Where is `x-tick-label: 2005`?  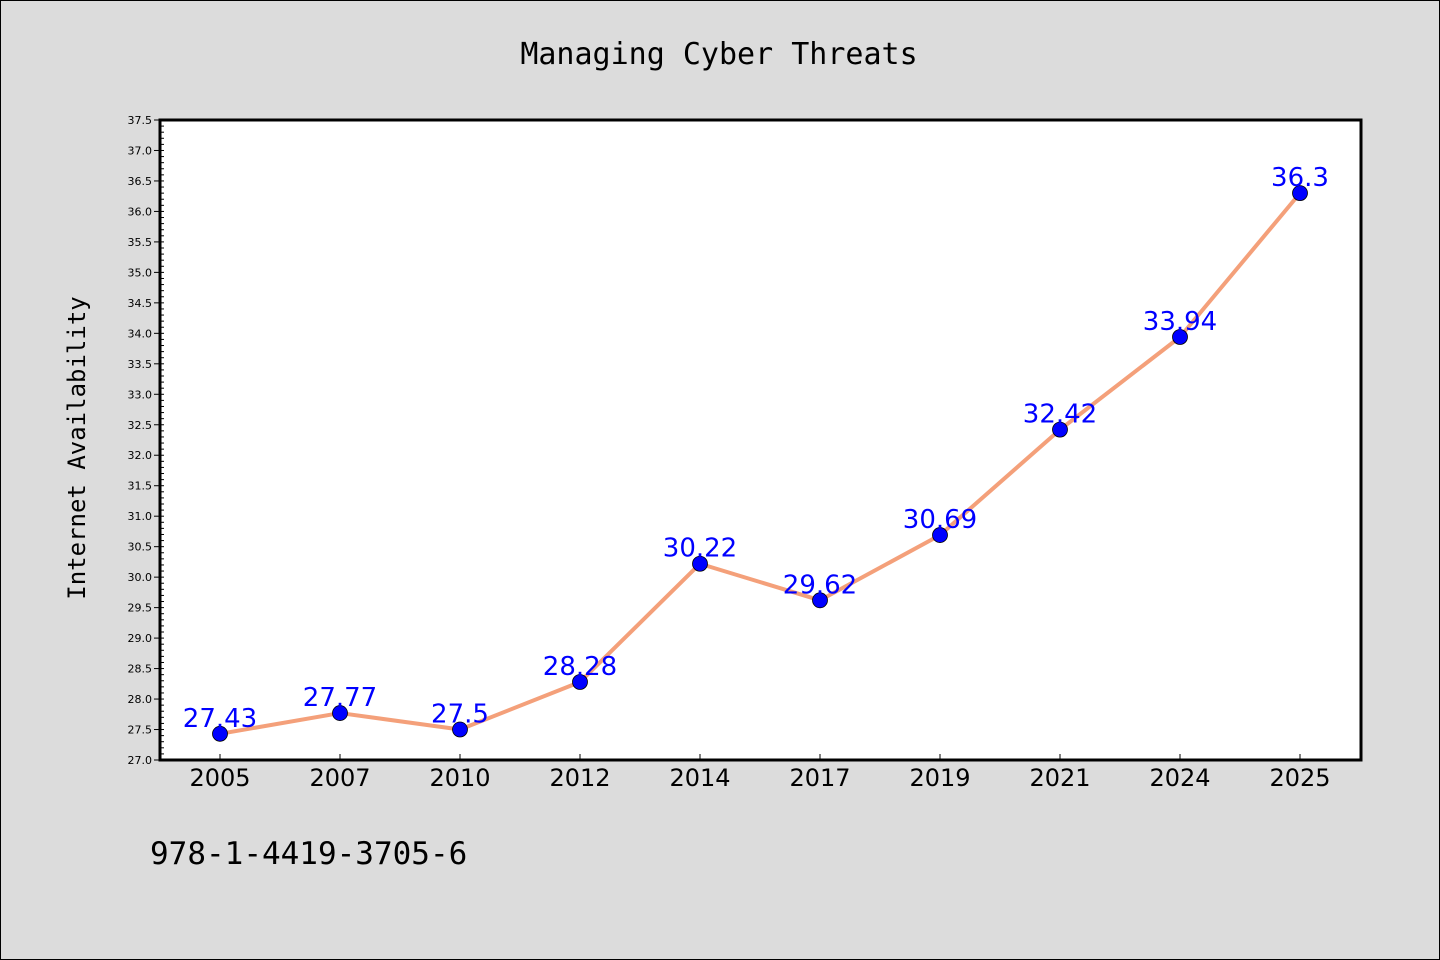
x-tick-label: 2005 is located at coordinates (219, 778).